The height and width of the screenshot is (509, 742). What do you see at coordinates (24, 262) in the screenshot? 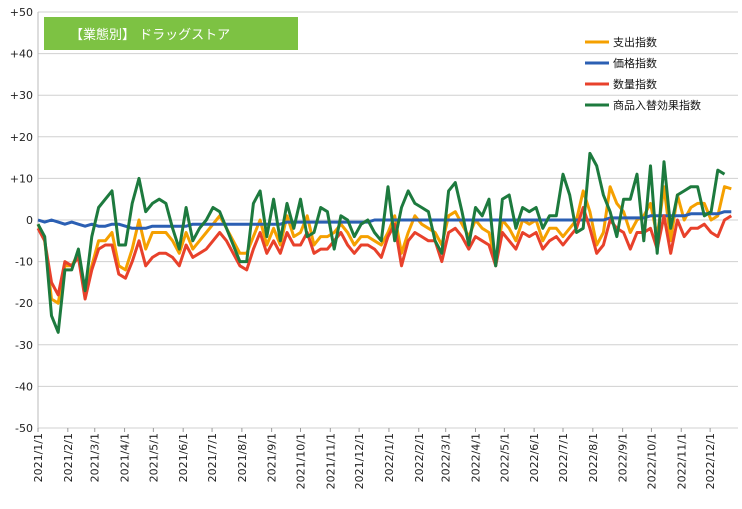
I see `y-tick-label: -10` at bounding box center [24, 262].